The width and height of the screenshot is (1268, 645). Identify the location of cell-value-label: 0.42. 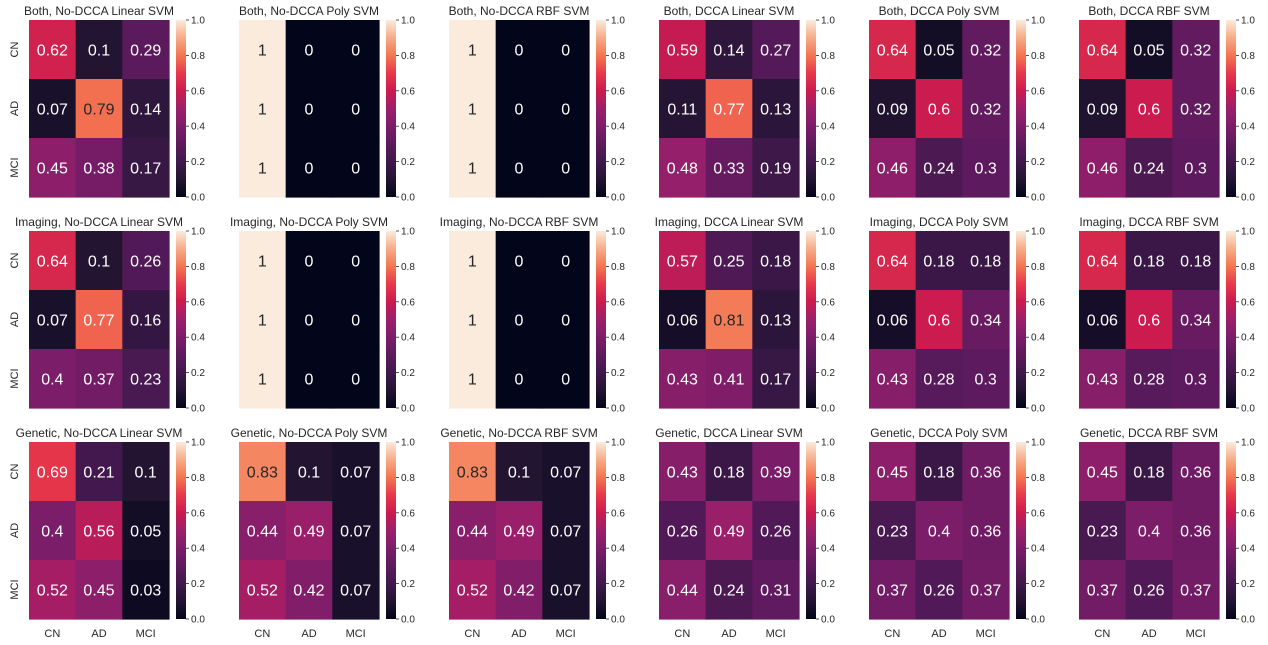
(518, 591).